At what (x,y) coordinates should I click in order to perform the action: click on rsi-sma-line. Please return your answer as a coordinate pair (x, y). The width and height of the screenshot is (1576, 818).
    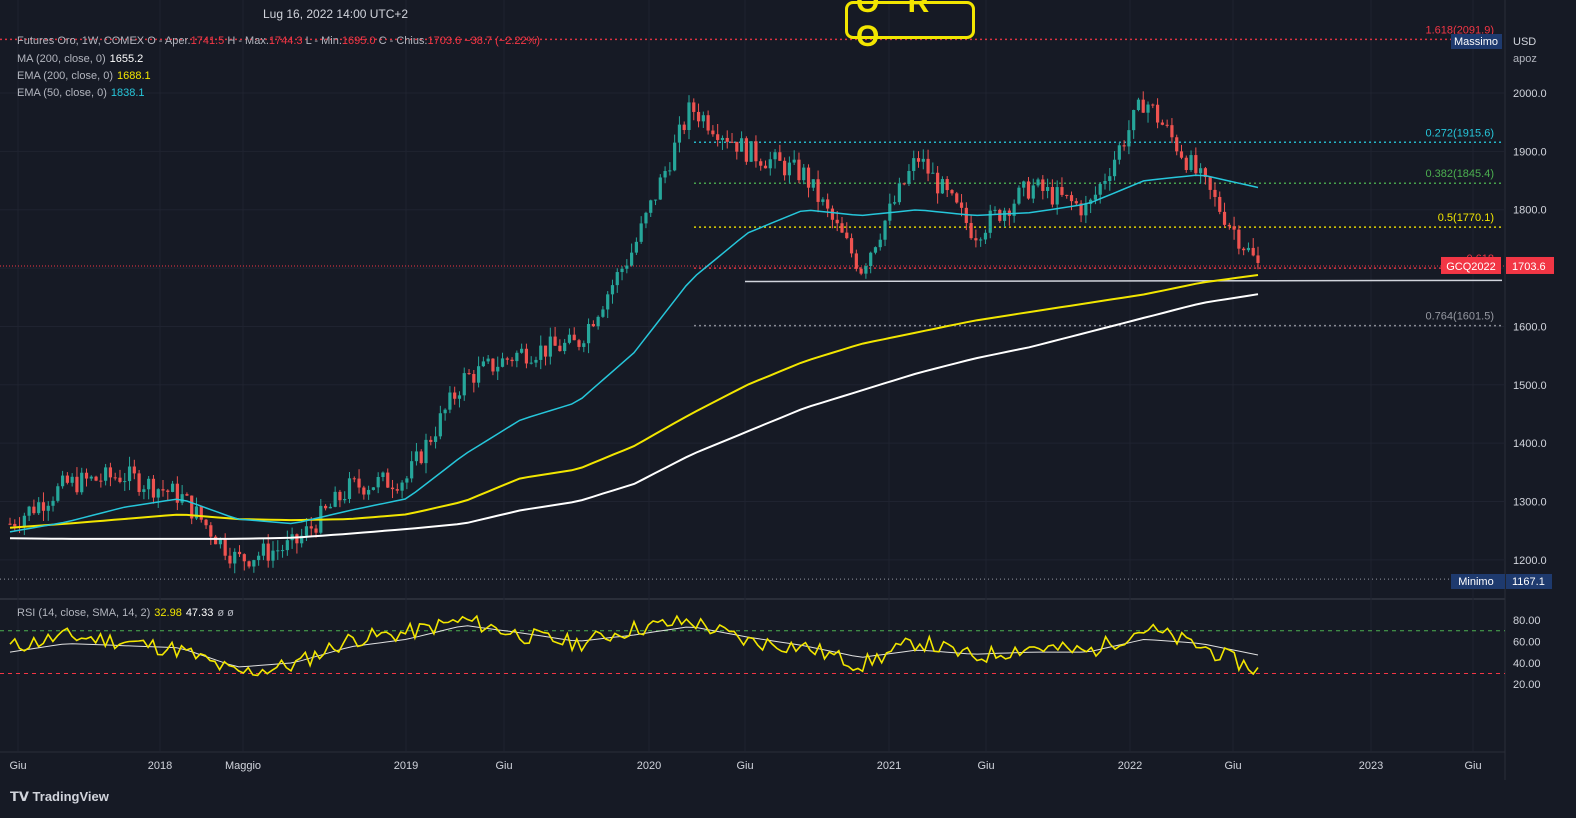
    Looking at the image, I should click on (634, 646).